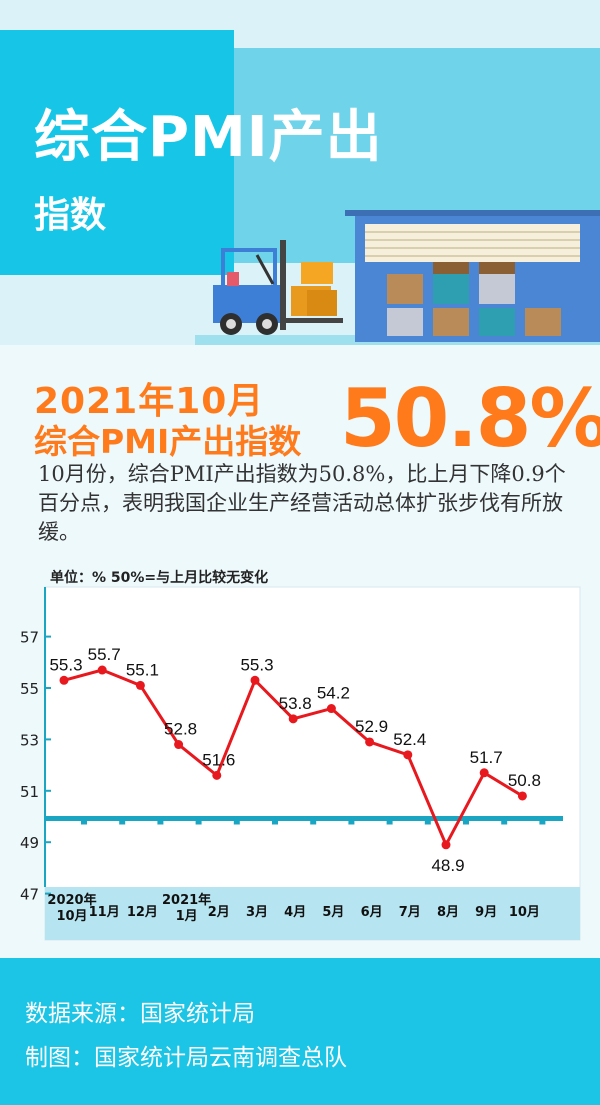 This screenshot has width=600, height=1105. I want to click on unit-note: 单位：% 50%=与上月比较无变化, so click(159, 577).